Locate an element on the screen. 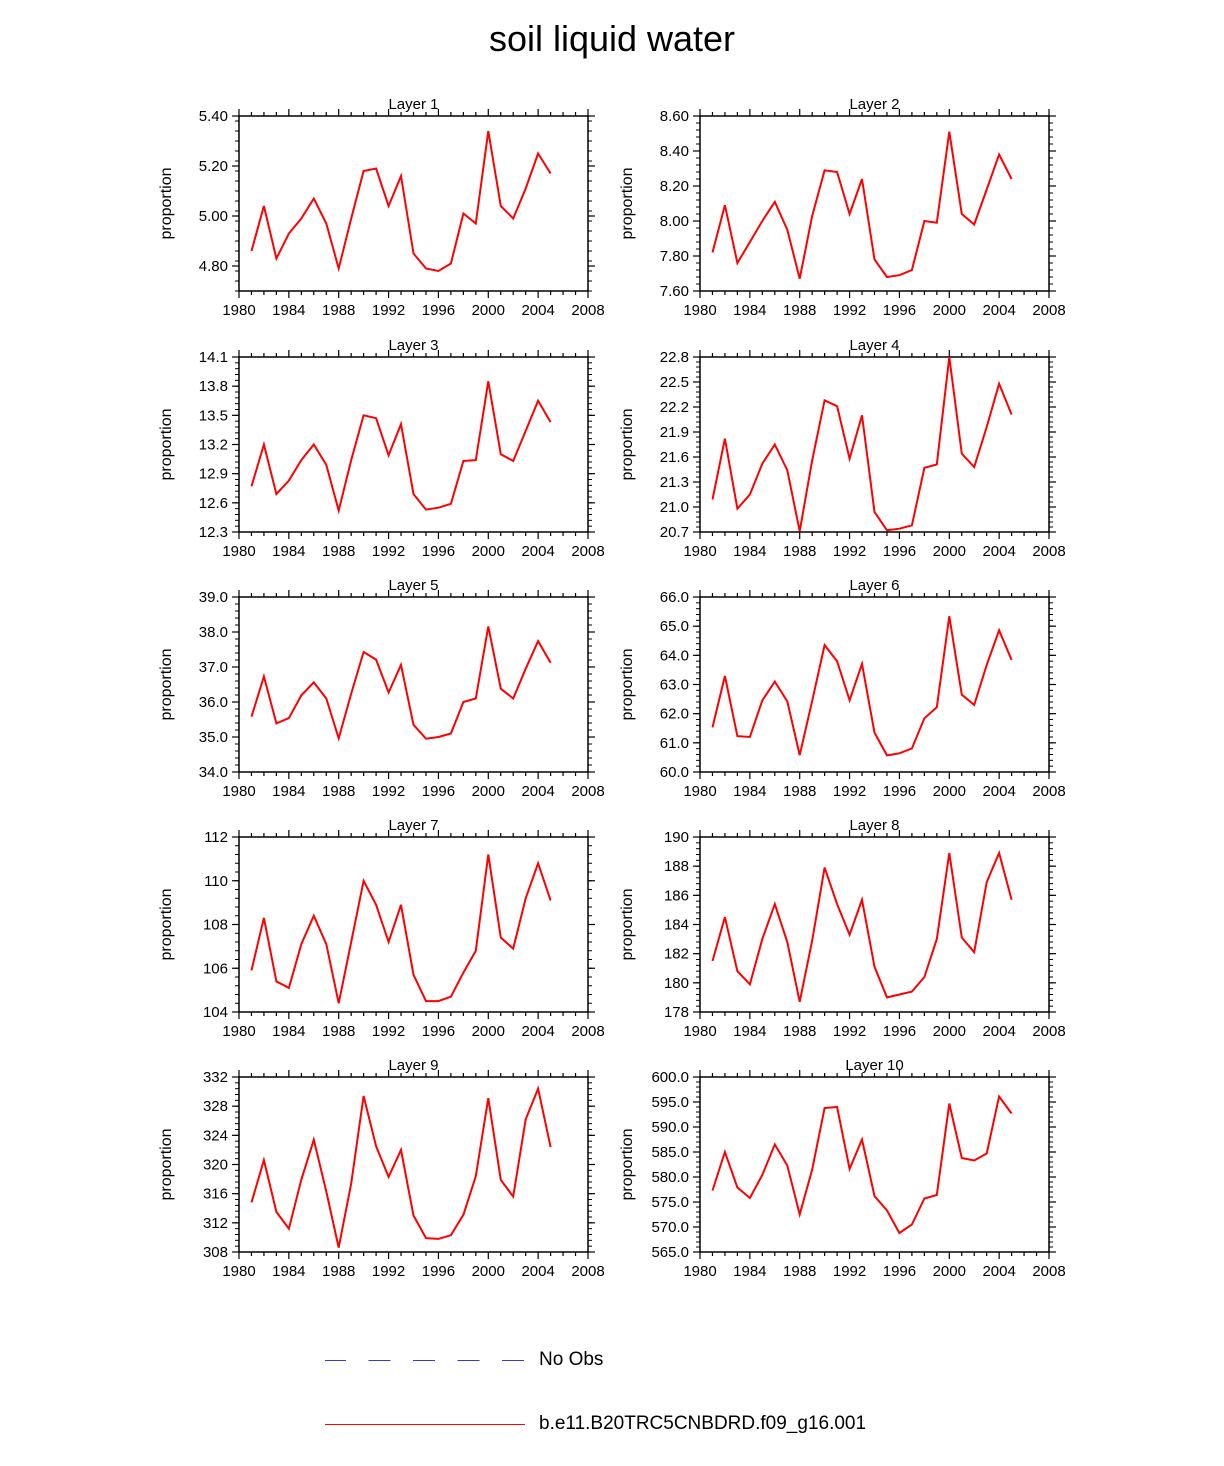  y-tick-label: 110 is located at coordinates (216, 881).